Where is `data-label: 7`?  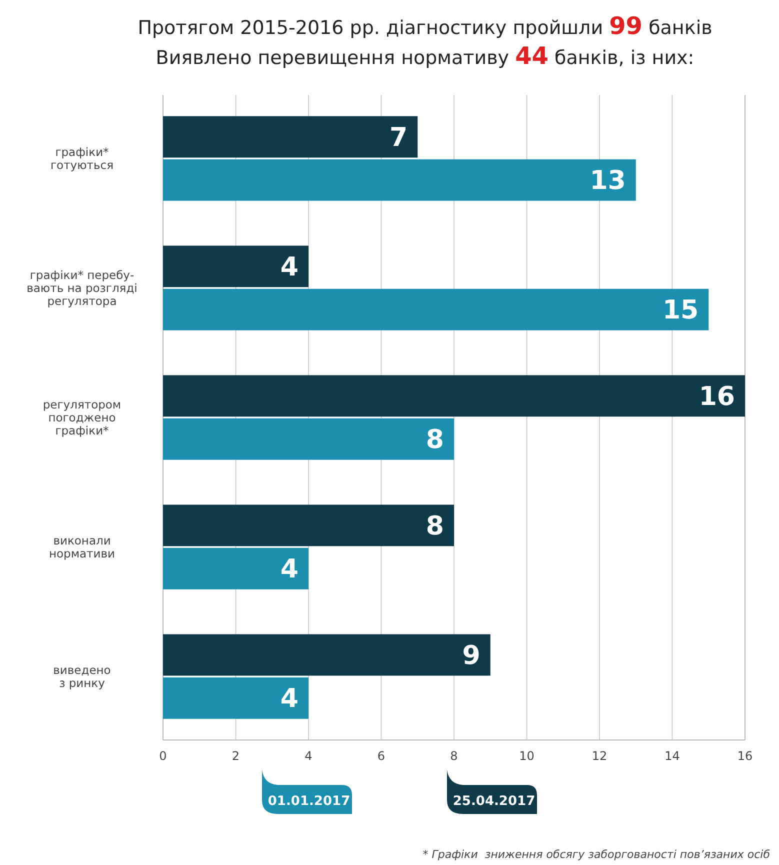 data-label: 7 is located at coordinates (399, 137).